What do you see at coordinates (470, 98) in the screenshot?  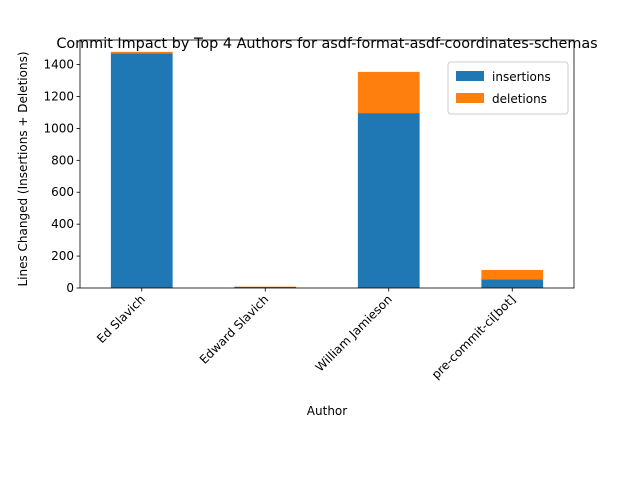 I see `legend-swatch-deletions` at bounding box center [470, 98].